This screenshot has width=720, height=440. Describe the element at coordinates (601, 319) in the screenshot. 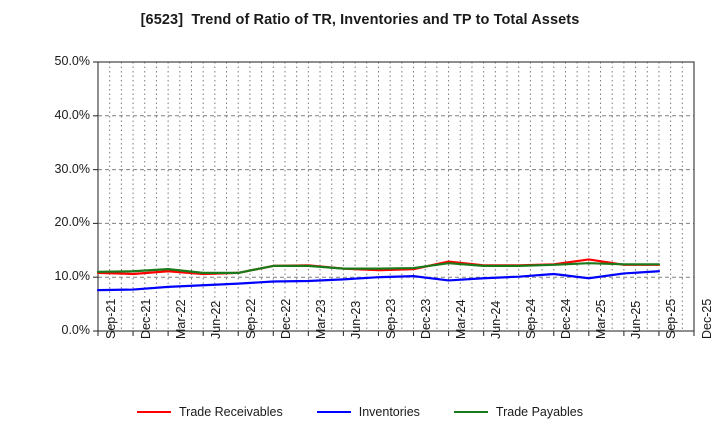

I see `x-tick-label: Mar-25` at that location.